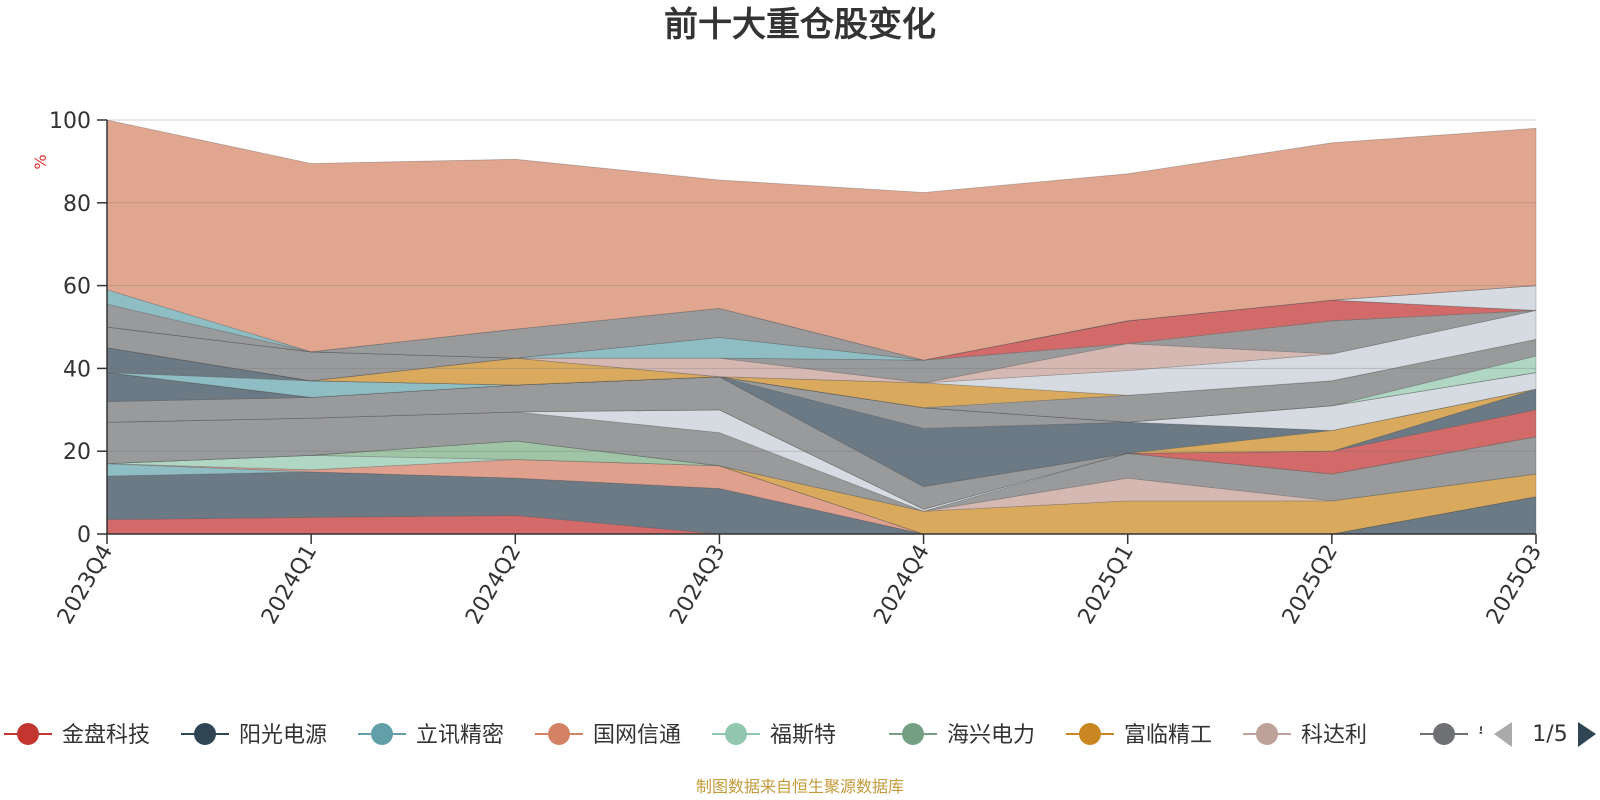 The height and width of the screenshot is (800, 1600). What do you see at coordinates (637, 735) in the screenshot?
I see `legend-item-label: 国网信通` at bounding box center [637, 735].